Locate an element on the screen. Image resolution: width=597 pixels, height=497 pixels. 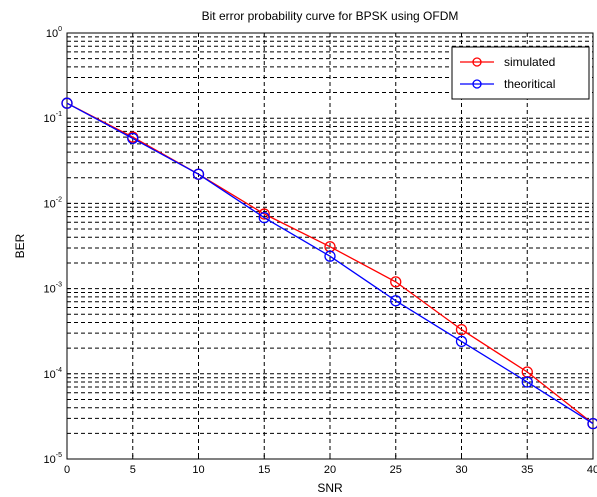
legend-box is located at coordinates (520, 73).